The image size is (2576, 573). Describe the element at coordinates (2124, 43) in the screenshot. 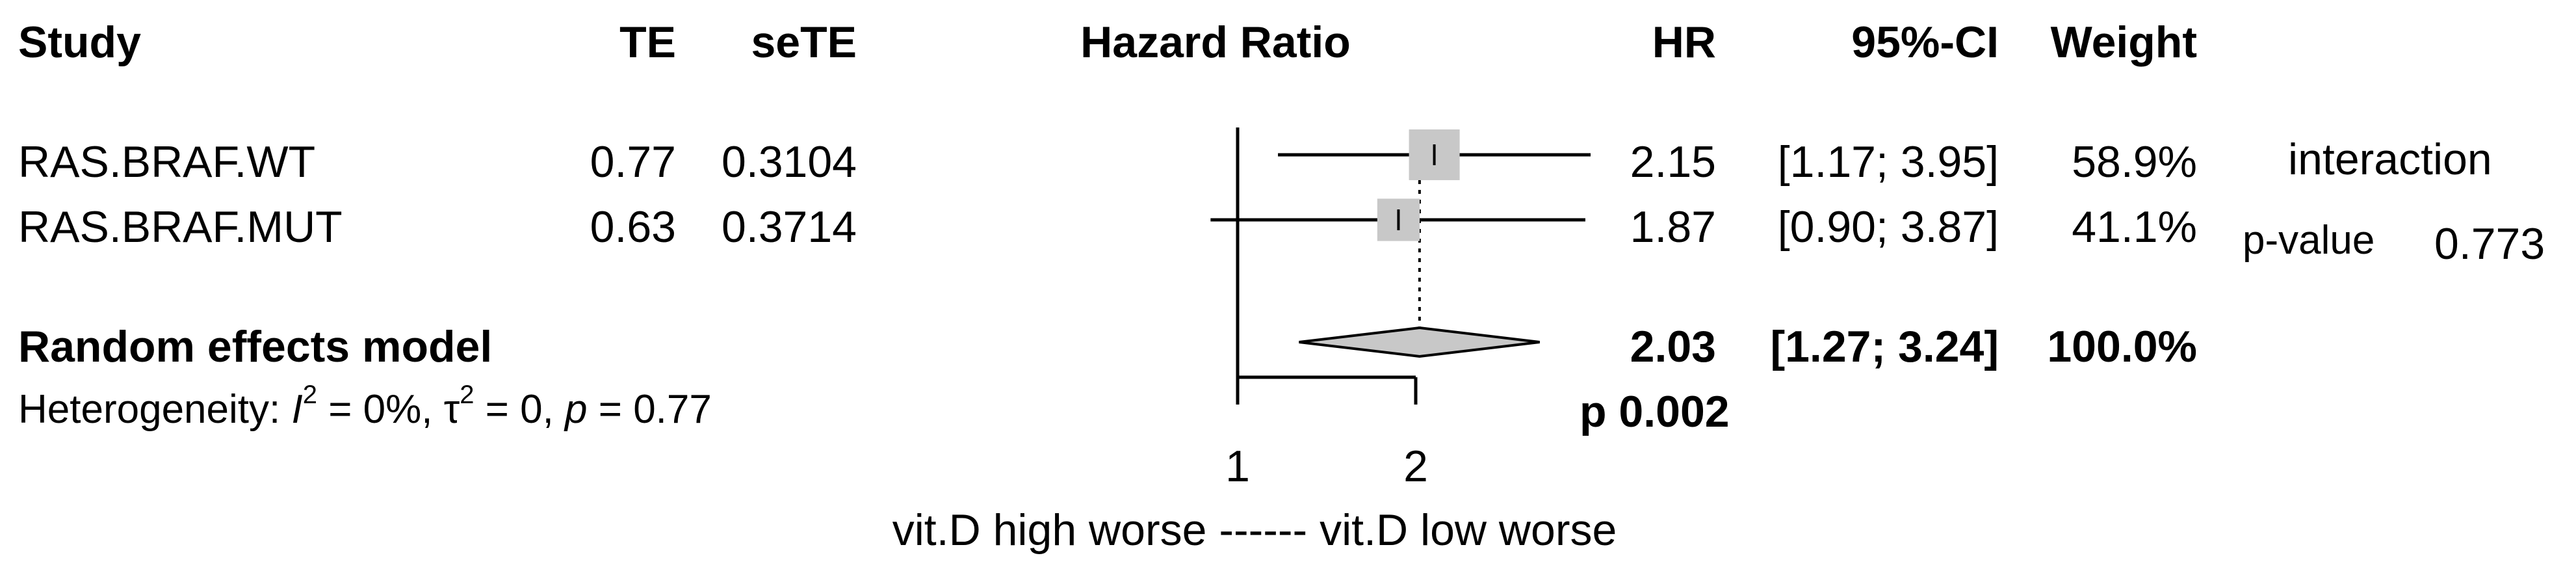

I see `header-weight: Weight` at that location.